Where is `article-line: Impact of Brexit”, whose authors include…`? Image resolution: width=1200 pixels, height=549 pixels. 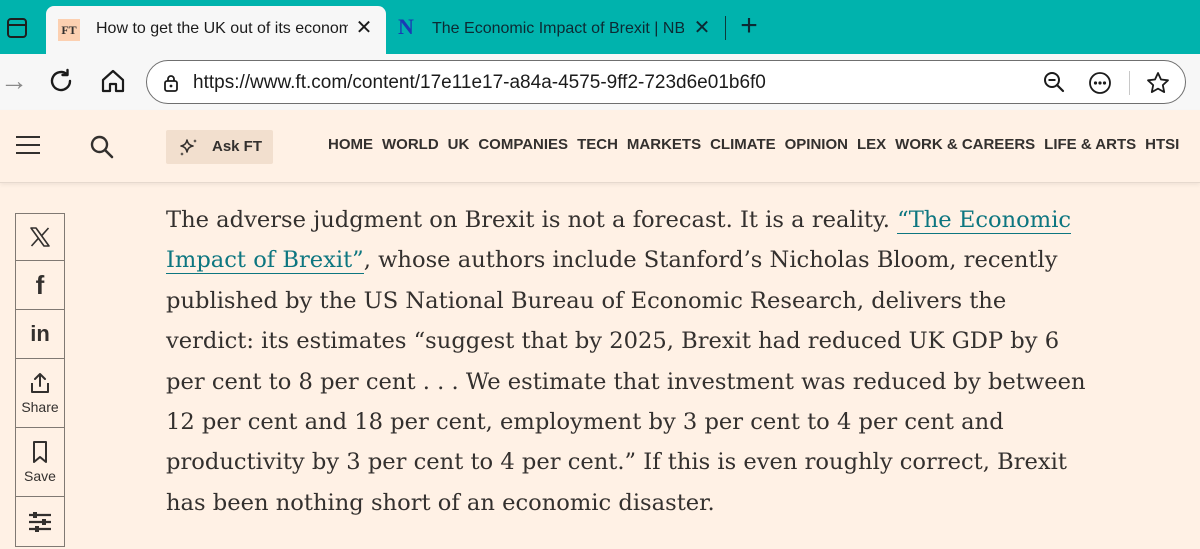
article-line: Impact of Brexit”, whose authors include… is located at coordinates (612, 261).